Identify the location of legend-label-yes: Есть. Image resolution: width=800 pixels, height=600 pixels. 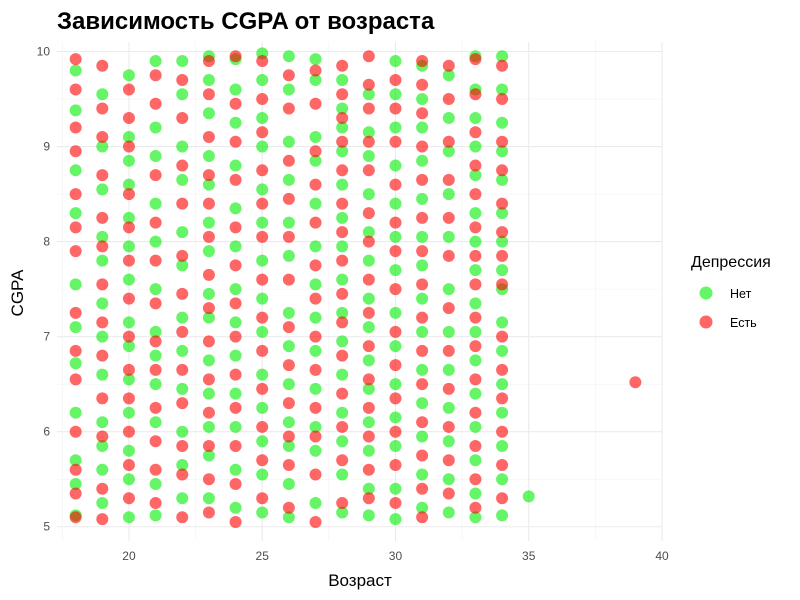
(743, 323).